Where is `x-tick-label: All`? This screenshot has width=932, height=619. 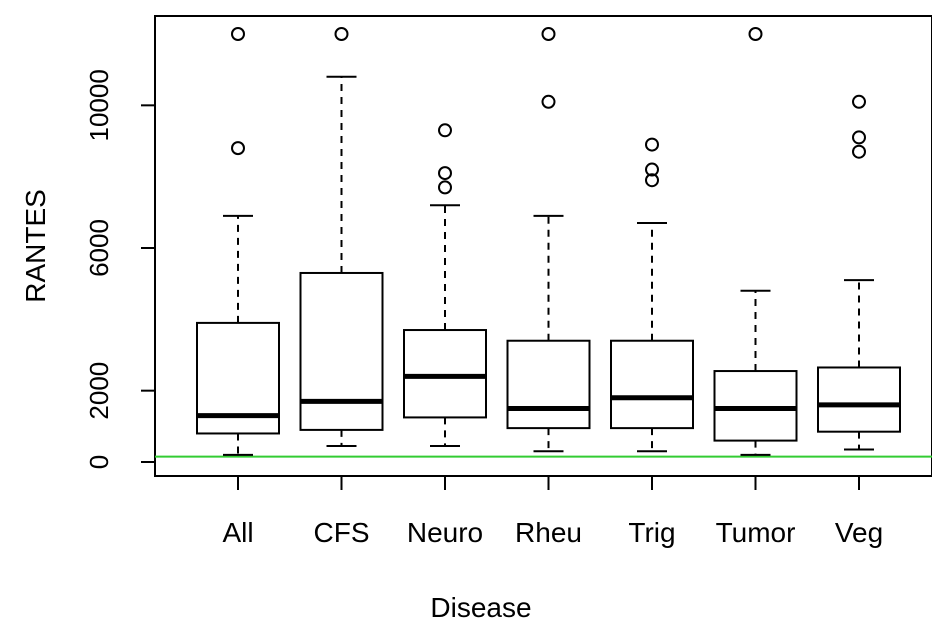 x-tick-label: All is located at coordinates (237, 532).